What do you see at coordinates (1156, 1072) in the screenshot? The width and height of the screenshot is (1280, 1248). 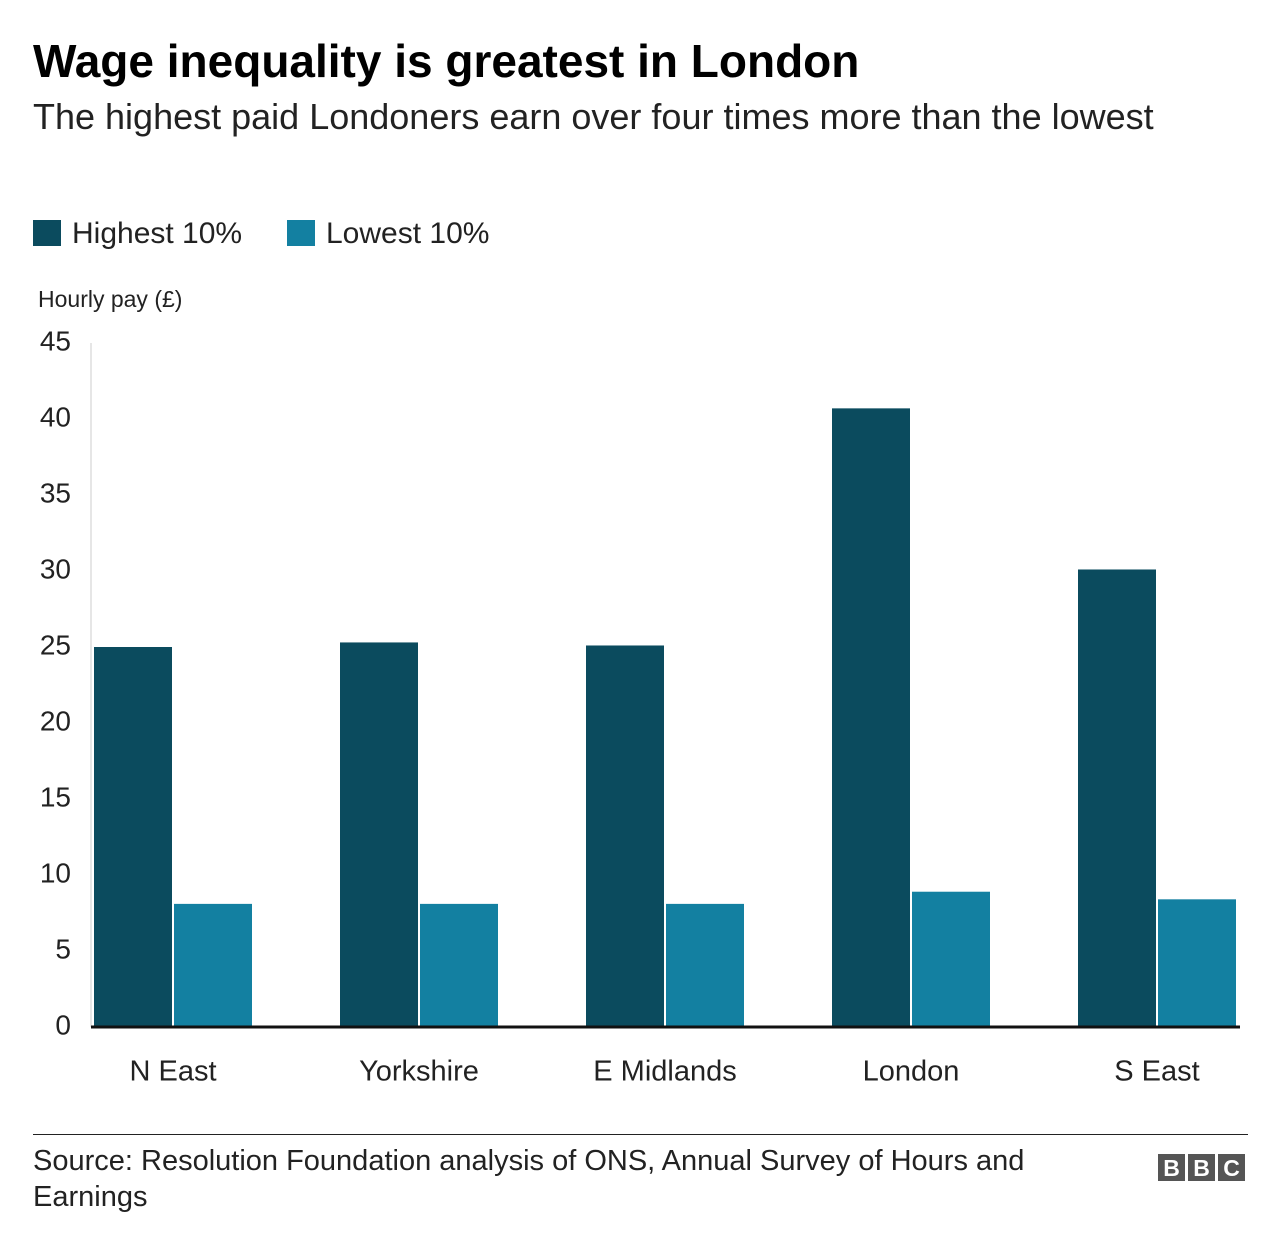 I see `x-tick-label: S East` at bounding box center [1156, 1072].